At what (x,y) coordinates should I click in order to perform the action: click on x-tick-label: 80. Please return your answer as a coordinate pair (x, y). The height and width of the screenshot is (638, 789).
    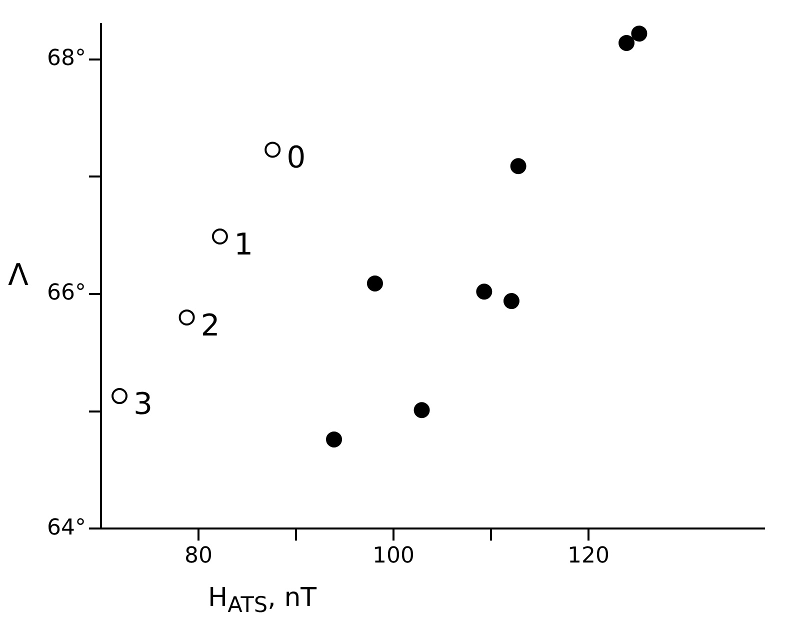
    Looking at the image, I should click on (198, 556).